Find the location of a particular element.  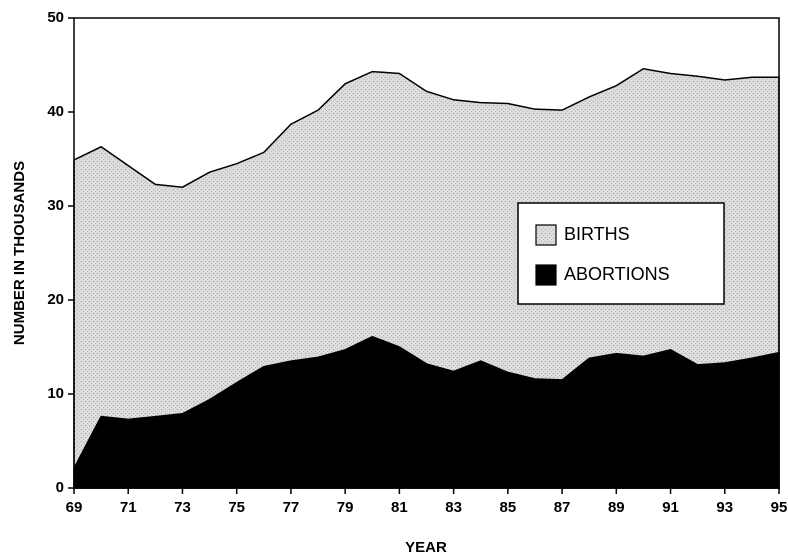

x-tick-label: 77 is located at coordinates (291, 507).